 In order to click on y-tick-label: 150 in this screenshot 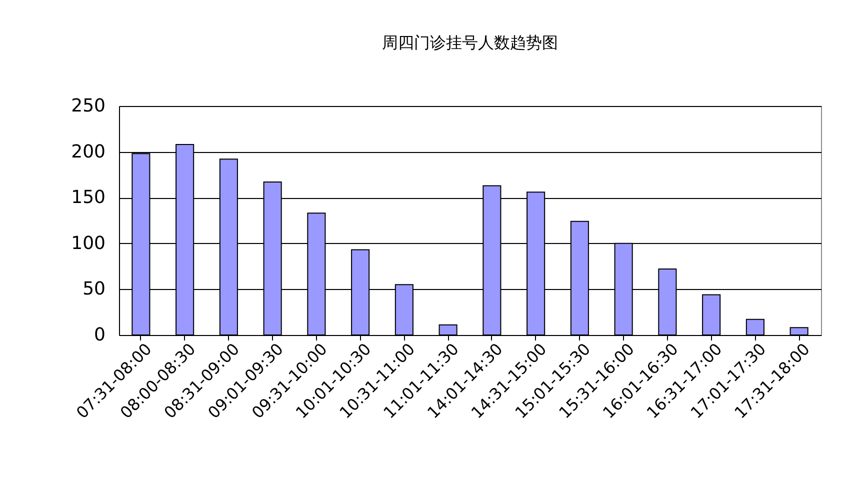, I will do `click(88, 197)`.